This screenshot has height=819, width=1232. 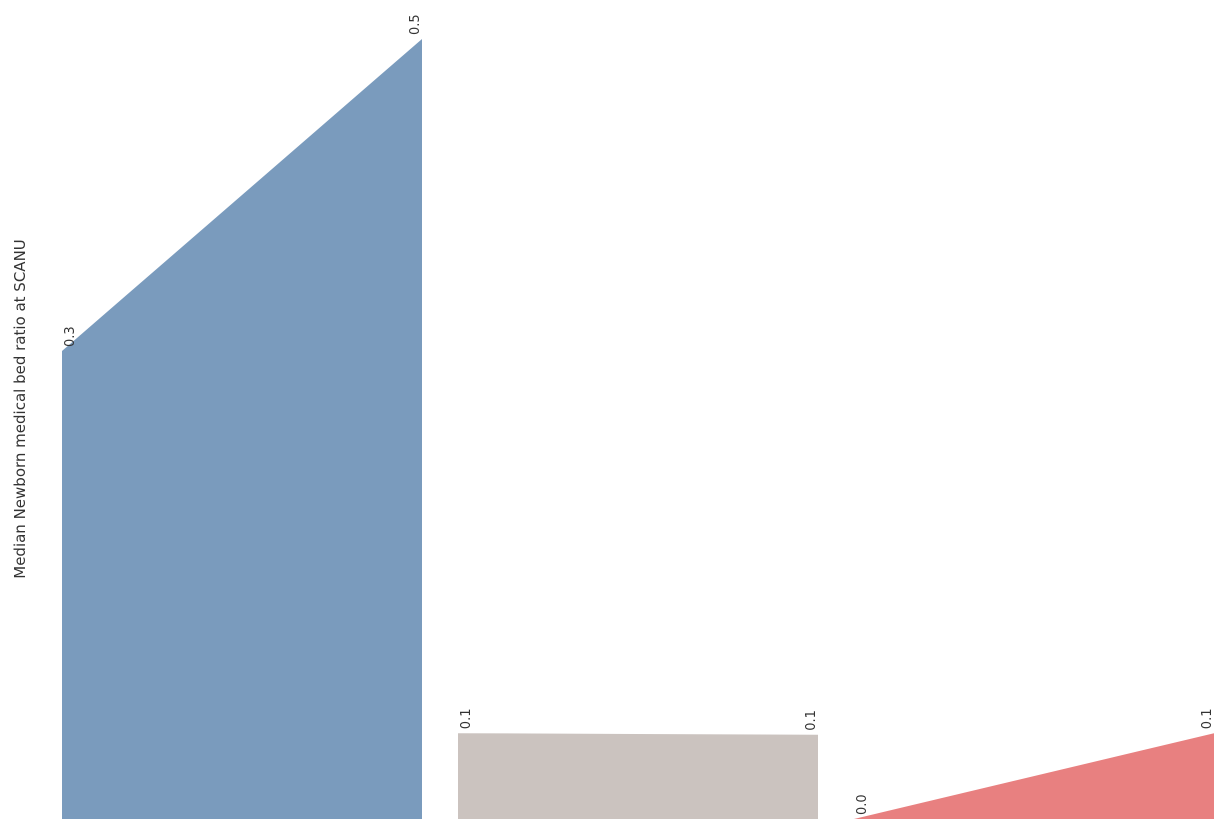 What do you see at coordinates (862, 804) in the screenshot?
I see `data-label-3-1: 0.0` at bounding box center [862, 804].